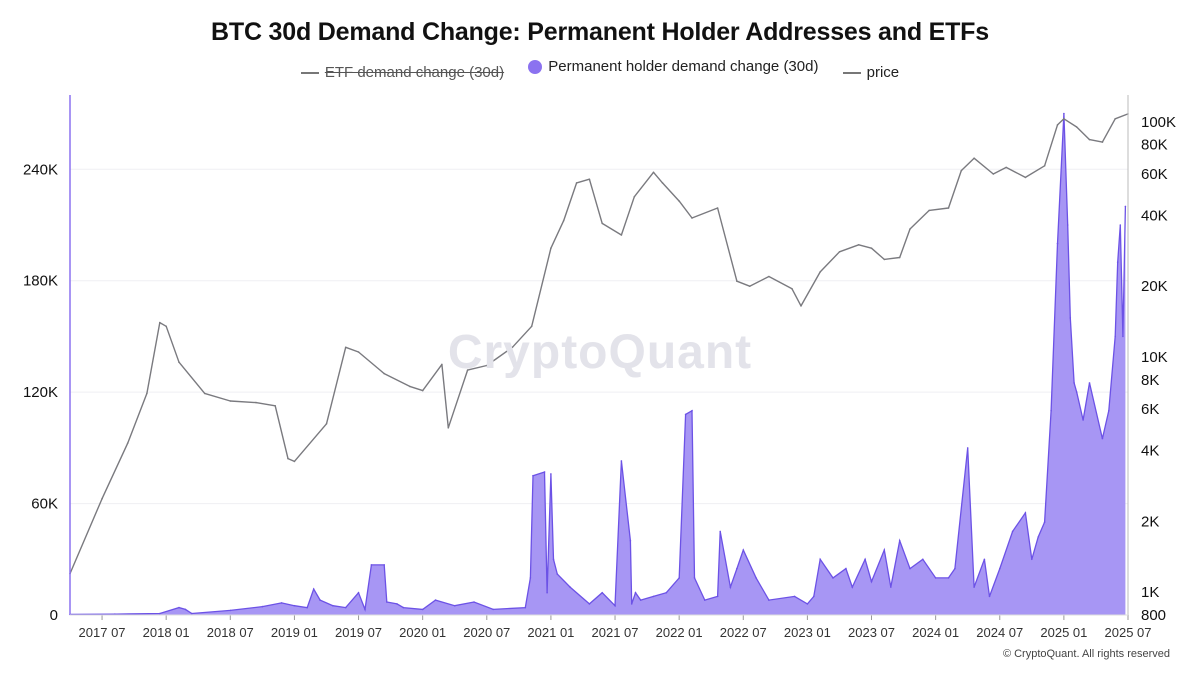 The width and height of the screenshot is (1200, 675). What do you see at coordinates (358, 632) in the screenshot?
I see `x-tick-label: 2019 07` at bounding box center [358, 632].